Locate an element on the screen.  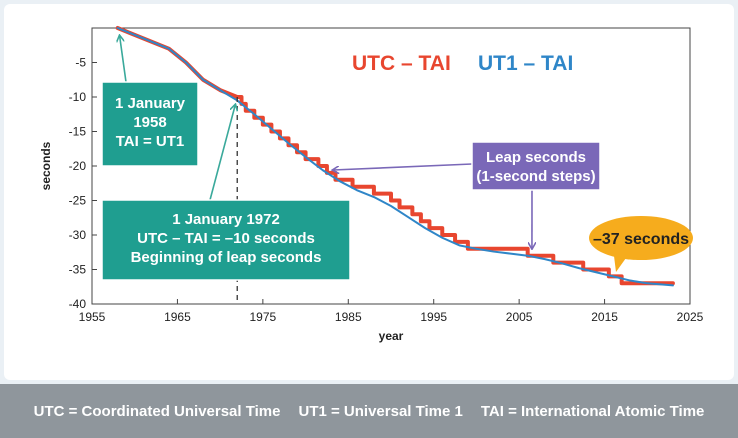
leap-annotation-text: UTC – TAI = –10 seconds is located at coordinates (226, 238).